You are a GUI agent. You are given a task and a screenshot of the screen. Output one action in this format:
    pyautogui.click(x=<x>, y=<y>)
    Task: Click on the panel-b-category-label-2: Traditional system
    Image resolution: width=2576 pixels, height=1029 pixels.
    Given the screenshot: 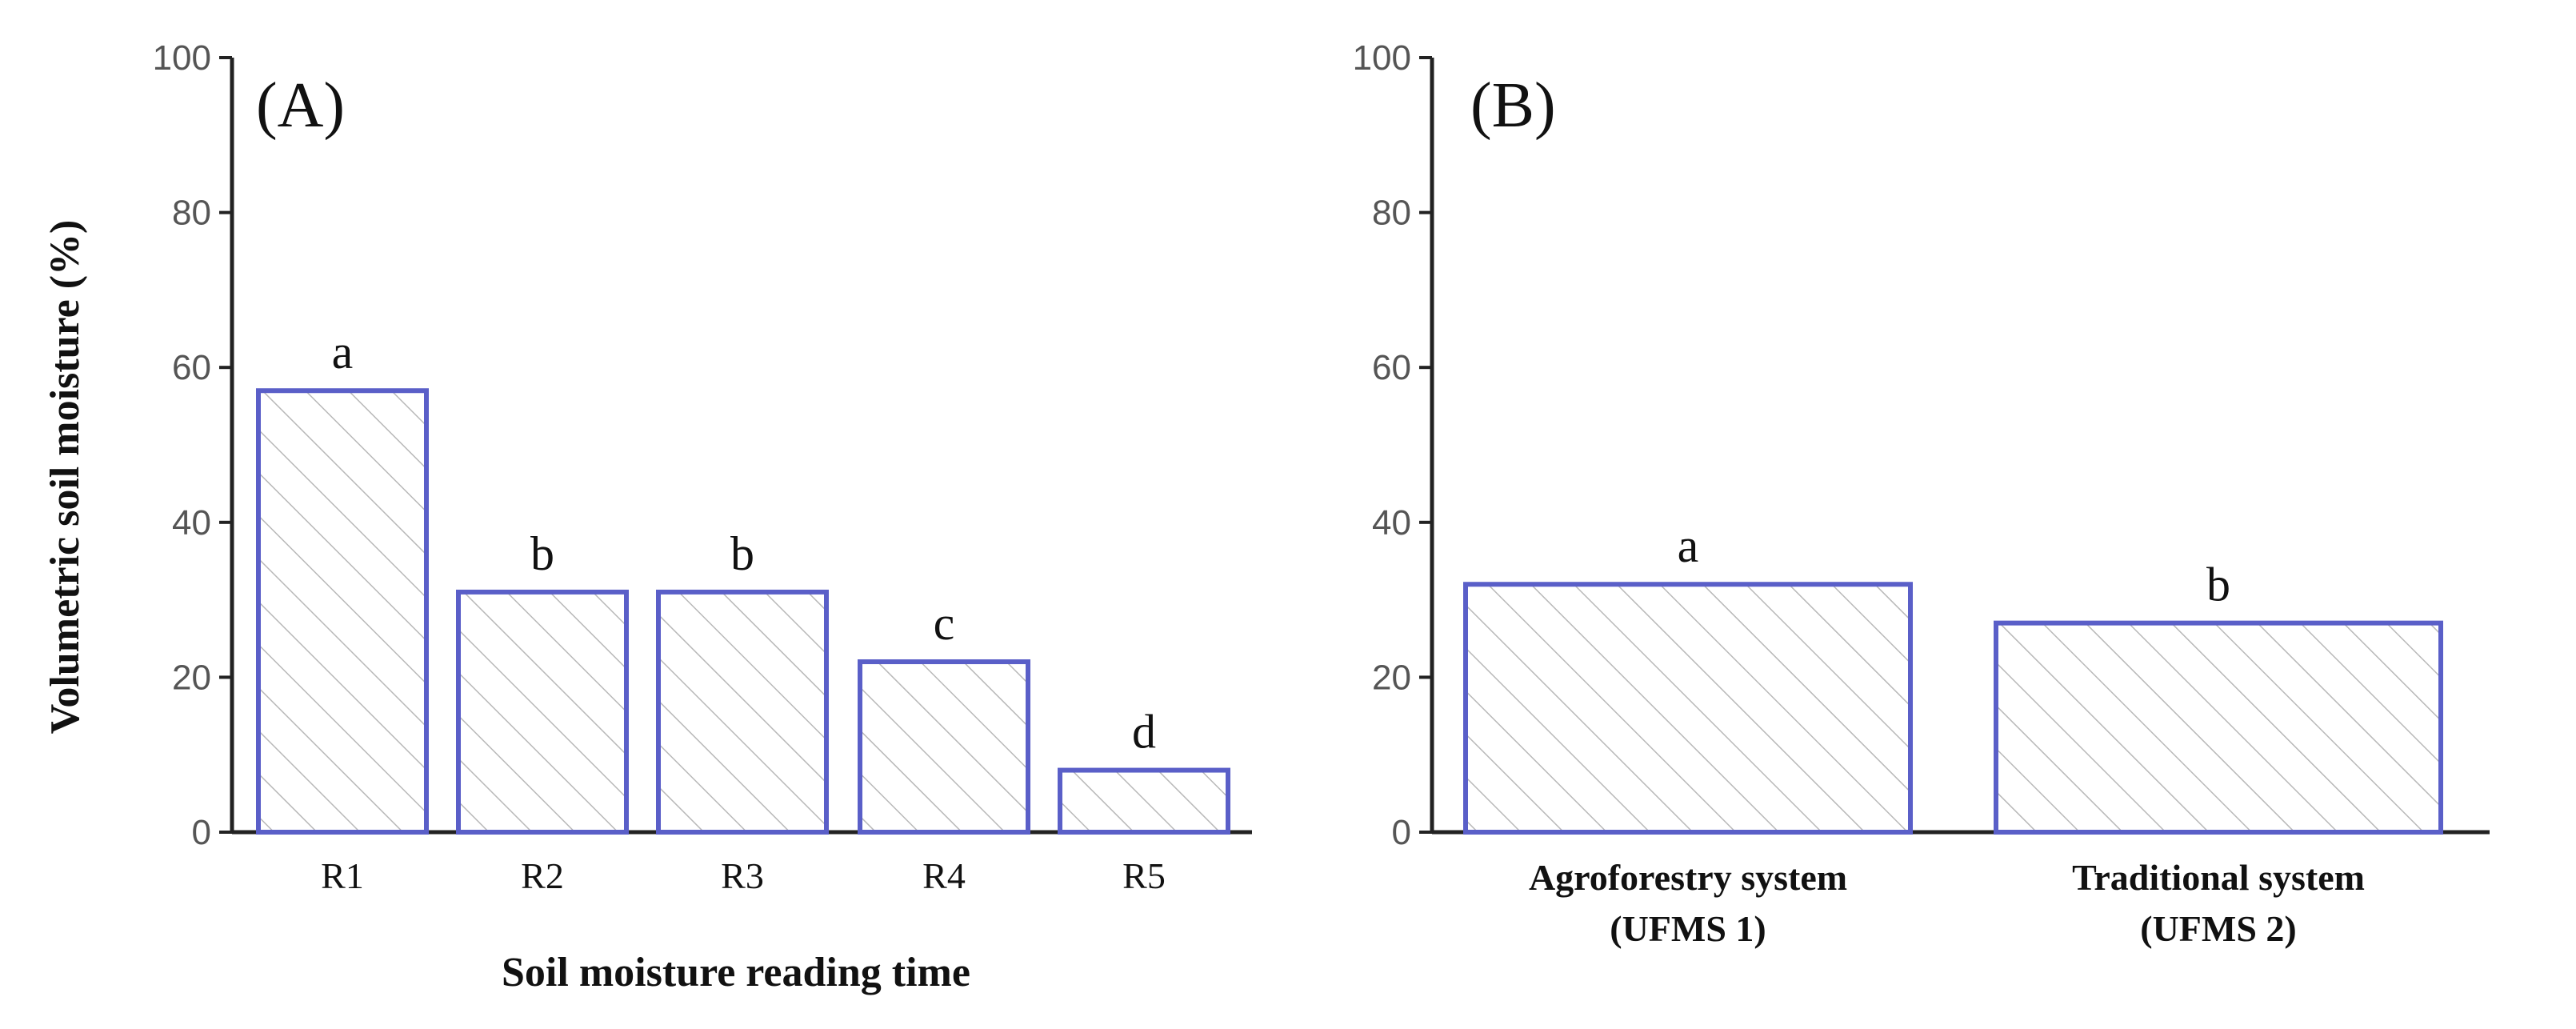 What is the action you would take?
    pyautogui.click(x=2218, y=877)
    